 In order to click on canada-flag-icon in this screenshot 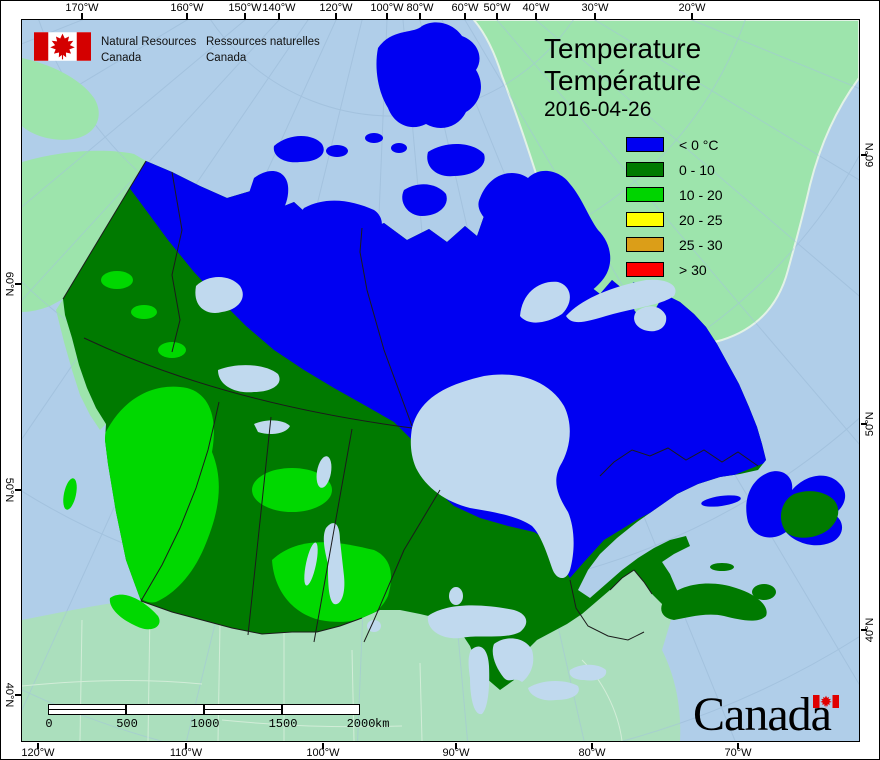, I will do `click(62, 49)`.